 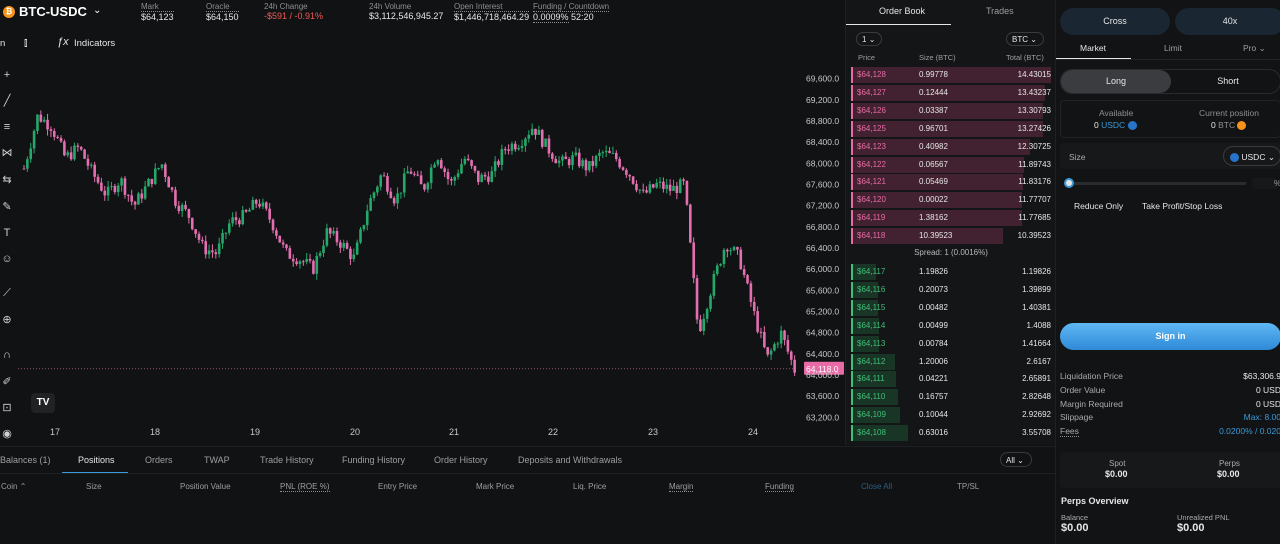 I want to click on tab-trade-history: Trade History, so click(x=287, y=460).